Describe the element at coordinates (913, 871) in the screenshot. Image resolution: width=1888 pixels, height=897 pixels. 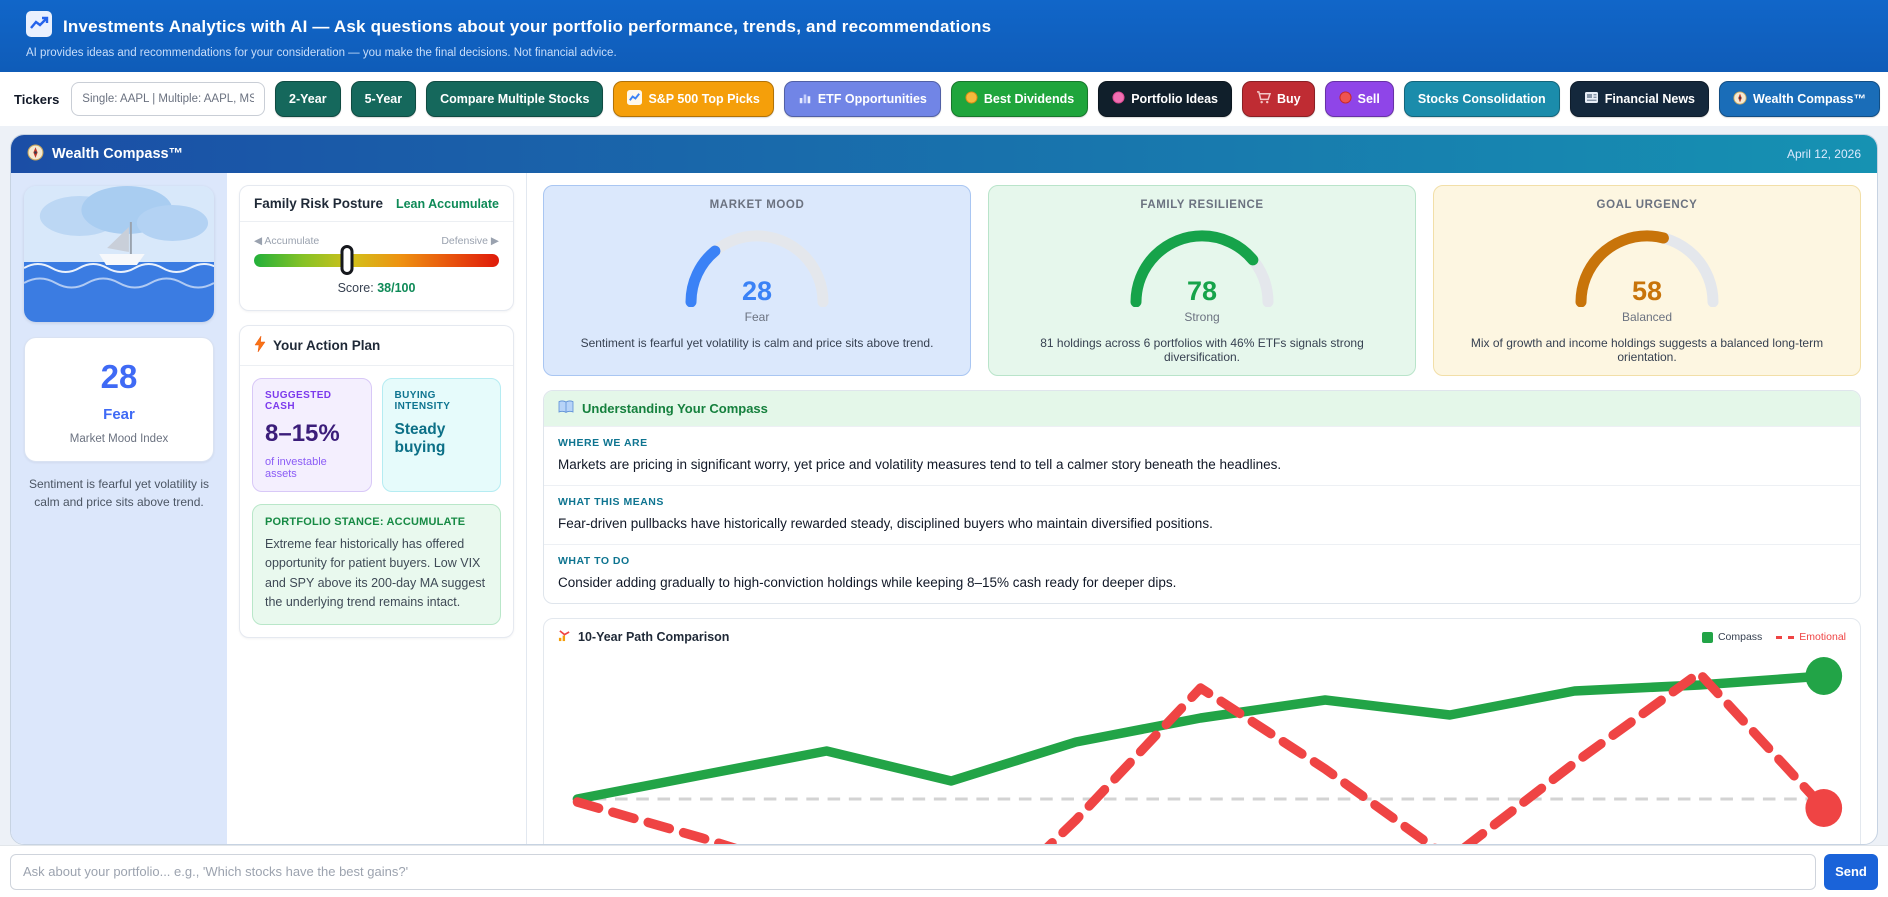
I see `ask-input` at that location.